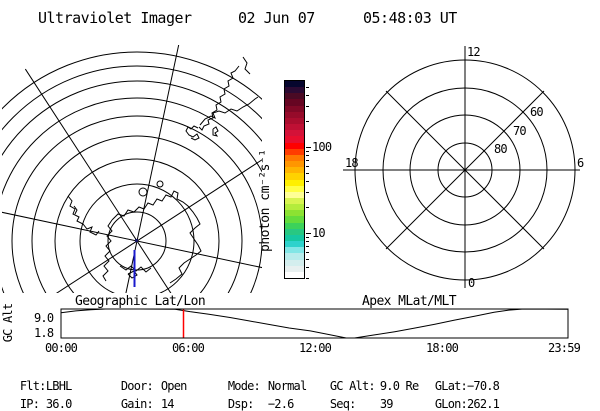  I want to click on mlt-label-6: 6, so click(580, 163).